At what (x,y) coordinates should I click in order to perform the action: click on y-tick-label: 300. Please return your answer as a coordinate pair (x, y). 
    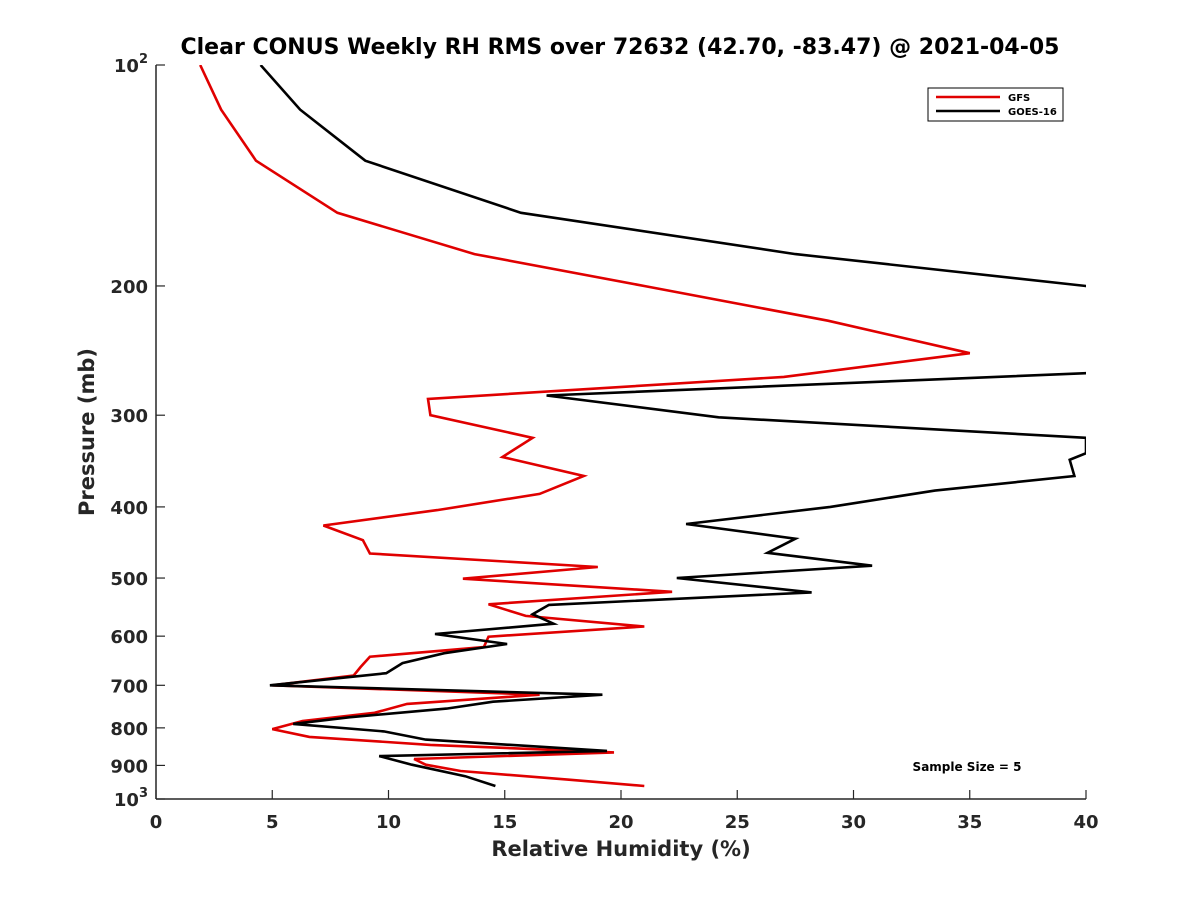
    Looking at the image, I should click on (129, 416).